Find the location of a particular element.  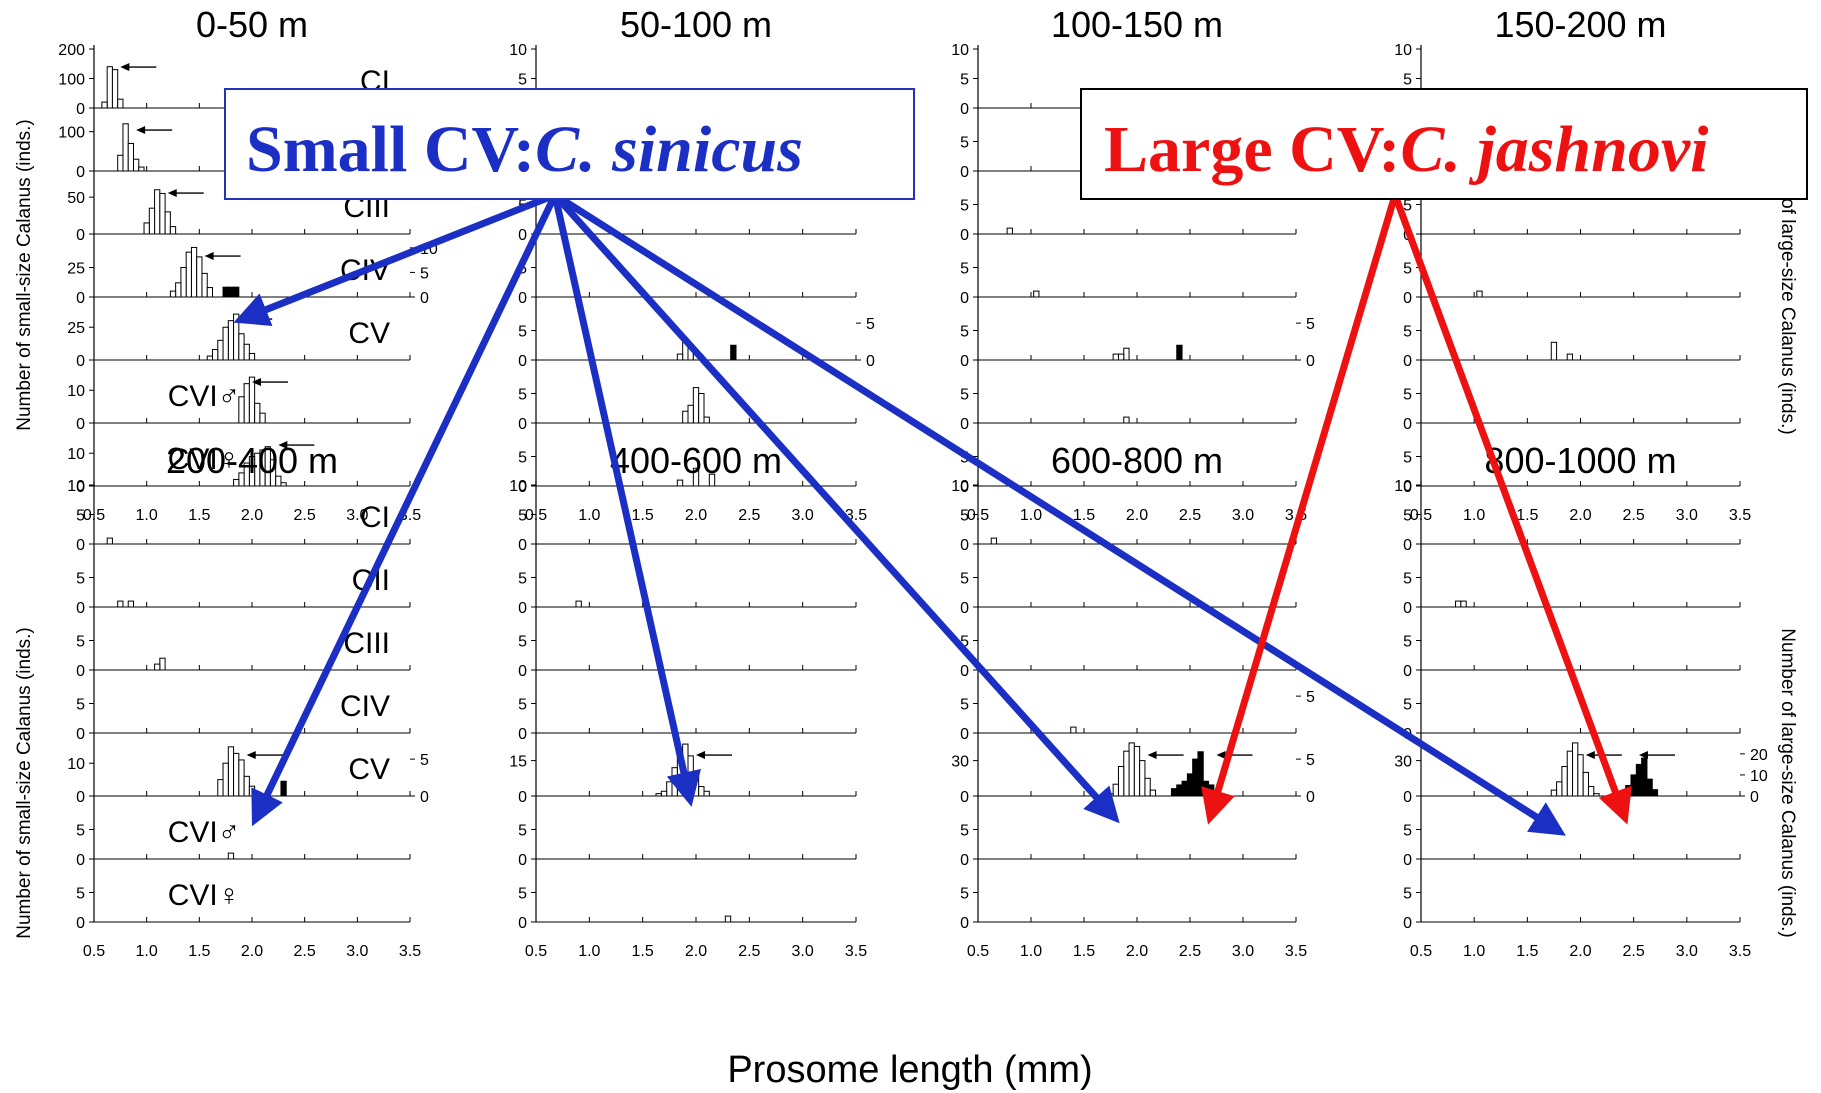

right-tick-label: 10 is located at coordinates (1759, 776).